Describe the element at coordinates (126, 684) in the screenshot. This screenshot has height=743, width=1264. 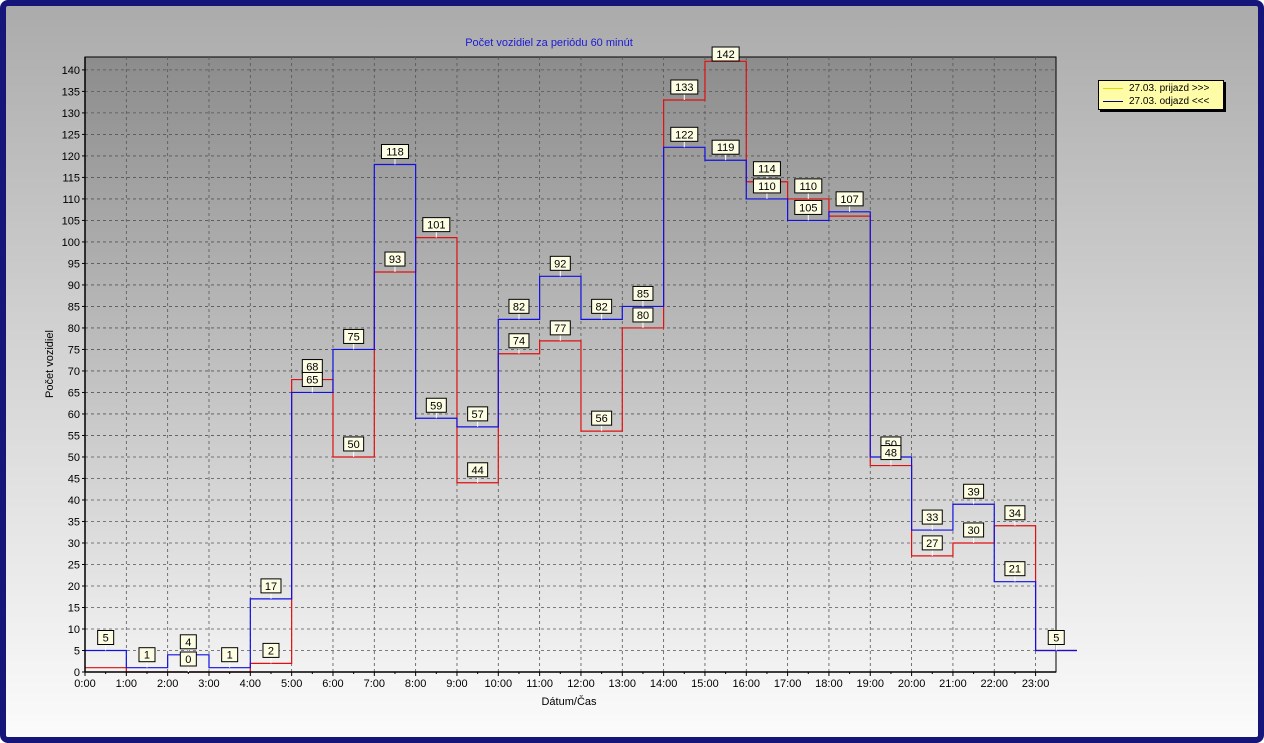
I see `x-tick-label: 1:00` at that location.